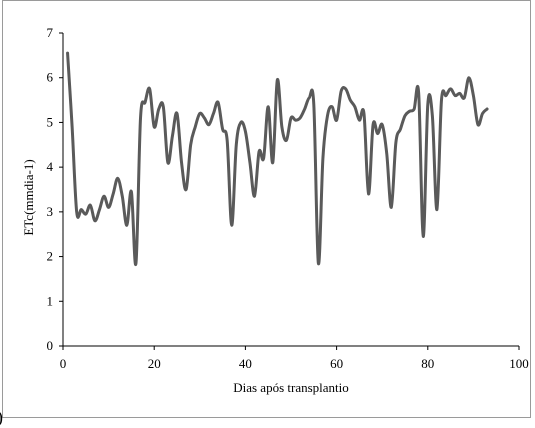 The width and height of the screenshot is (535, 428). Describe the element at coordinates (336, 363) in the screenshot. I see `x-tick-label: 60` at that location.